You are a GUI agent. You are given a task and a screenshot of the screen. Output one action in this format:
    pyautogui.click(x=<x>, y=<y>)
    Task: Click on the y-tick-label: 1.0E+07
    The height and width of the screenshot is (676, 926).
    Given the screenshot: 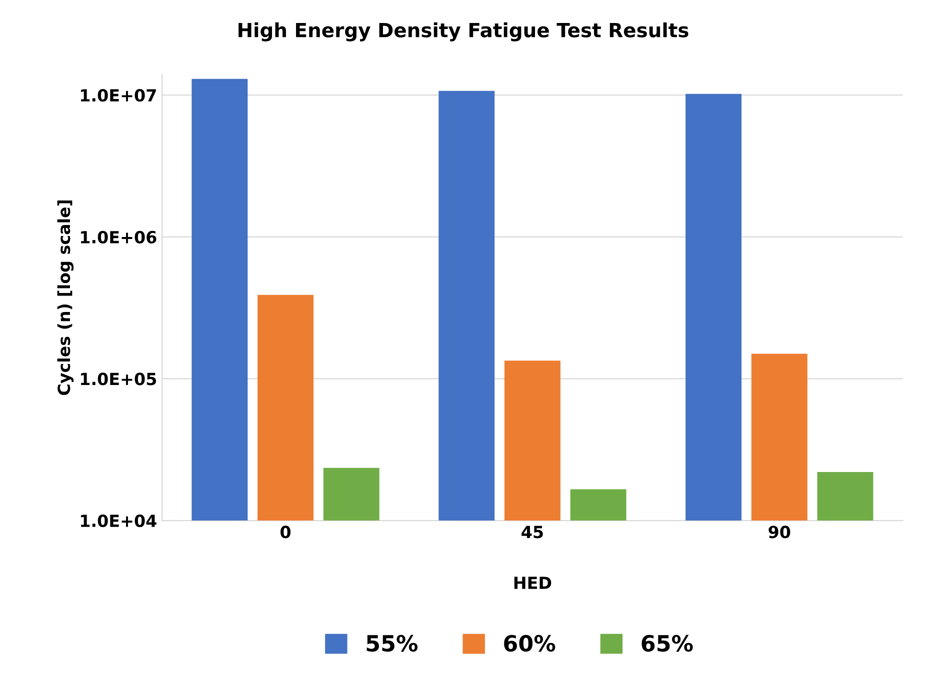 What is the action you would take?
    pyautogui.click(x=118, y=95)
    